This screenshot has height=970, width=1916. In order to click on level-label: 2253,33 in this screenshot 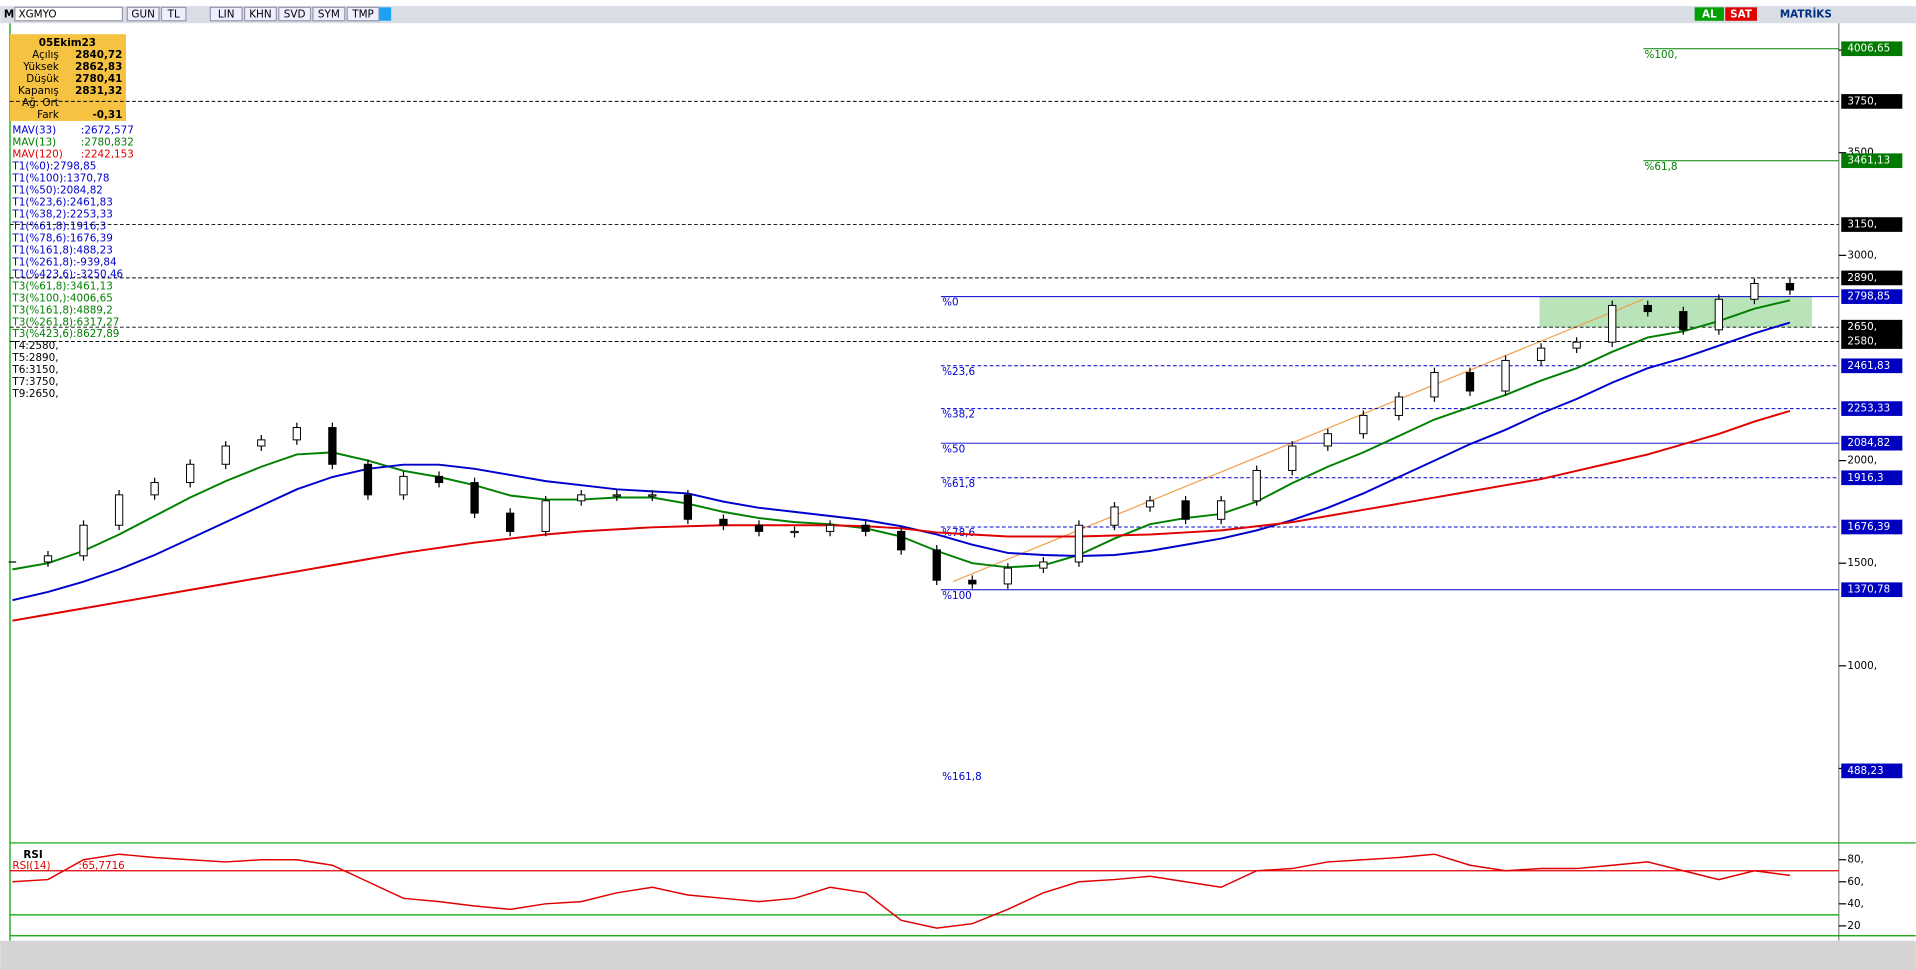, I will do `click(1868, 409)`.